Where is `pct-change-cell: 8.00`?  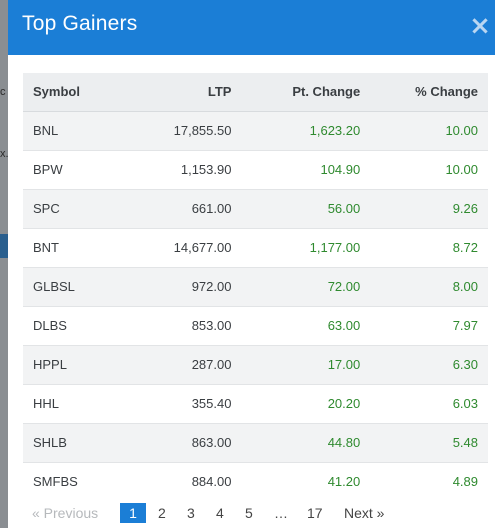 pct-change-cell: 8.00 is located at coordinates (424, 286).